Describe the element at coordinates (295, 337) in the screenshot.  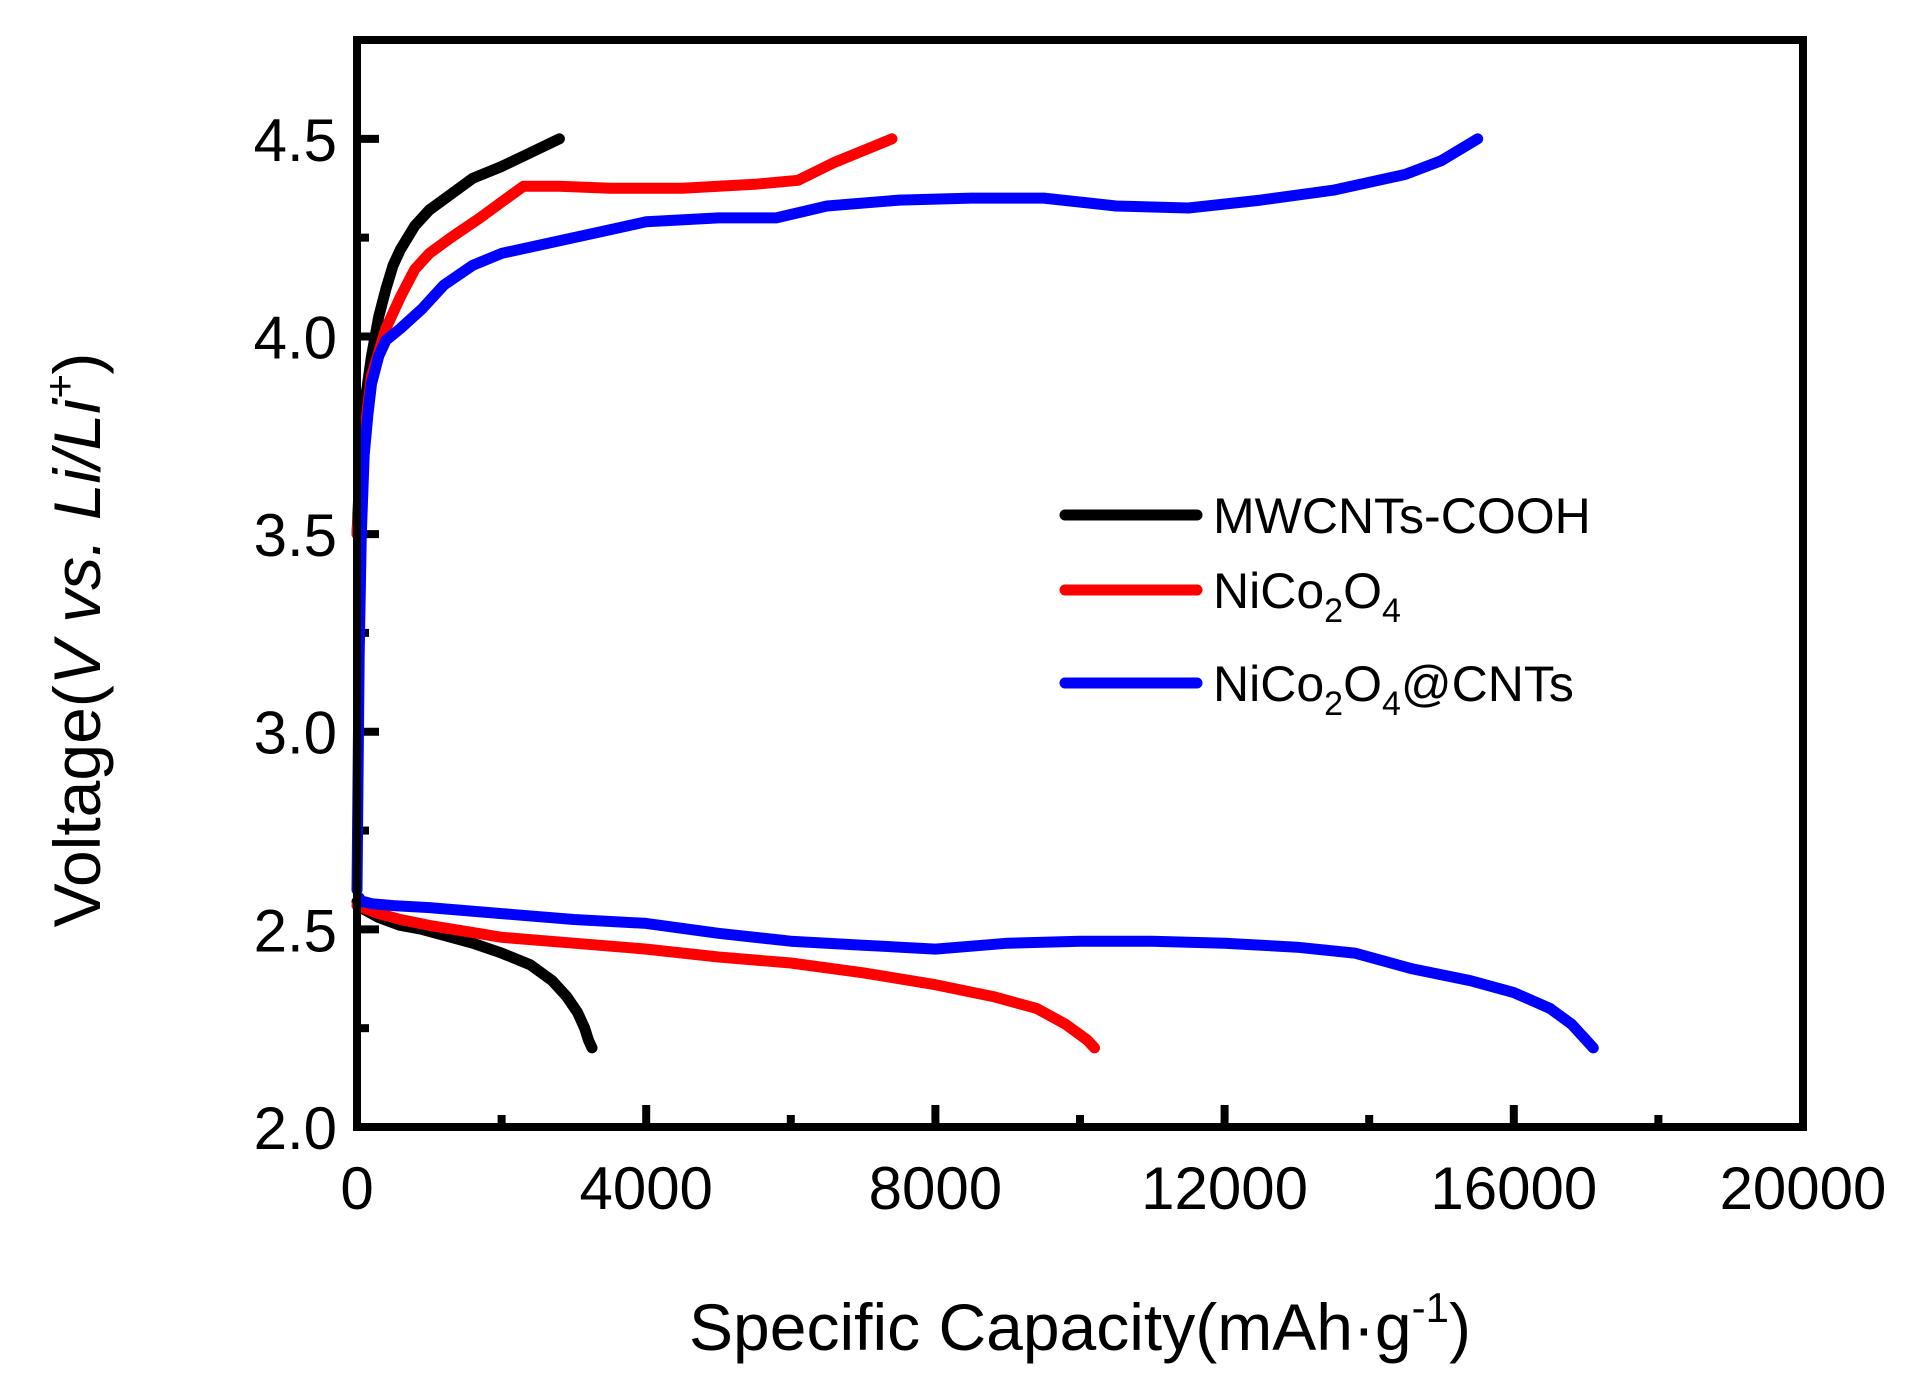
I see `y-tick-label: 4.0` at that location.